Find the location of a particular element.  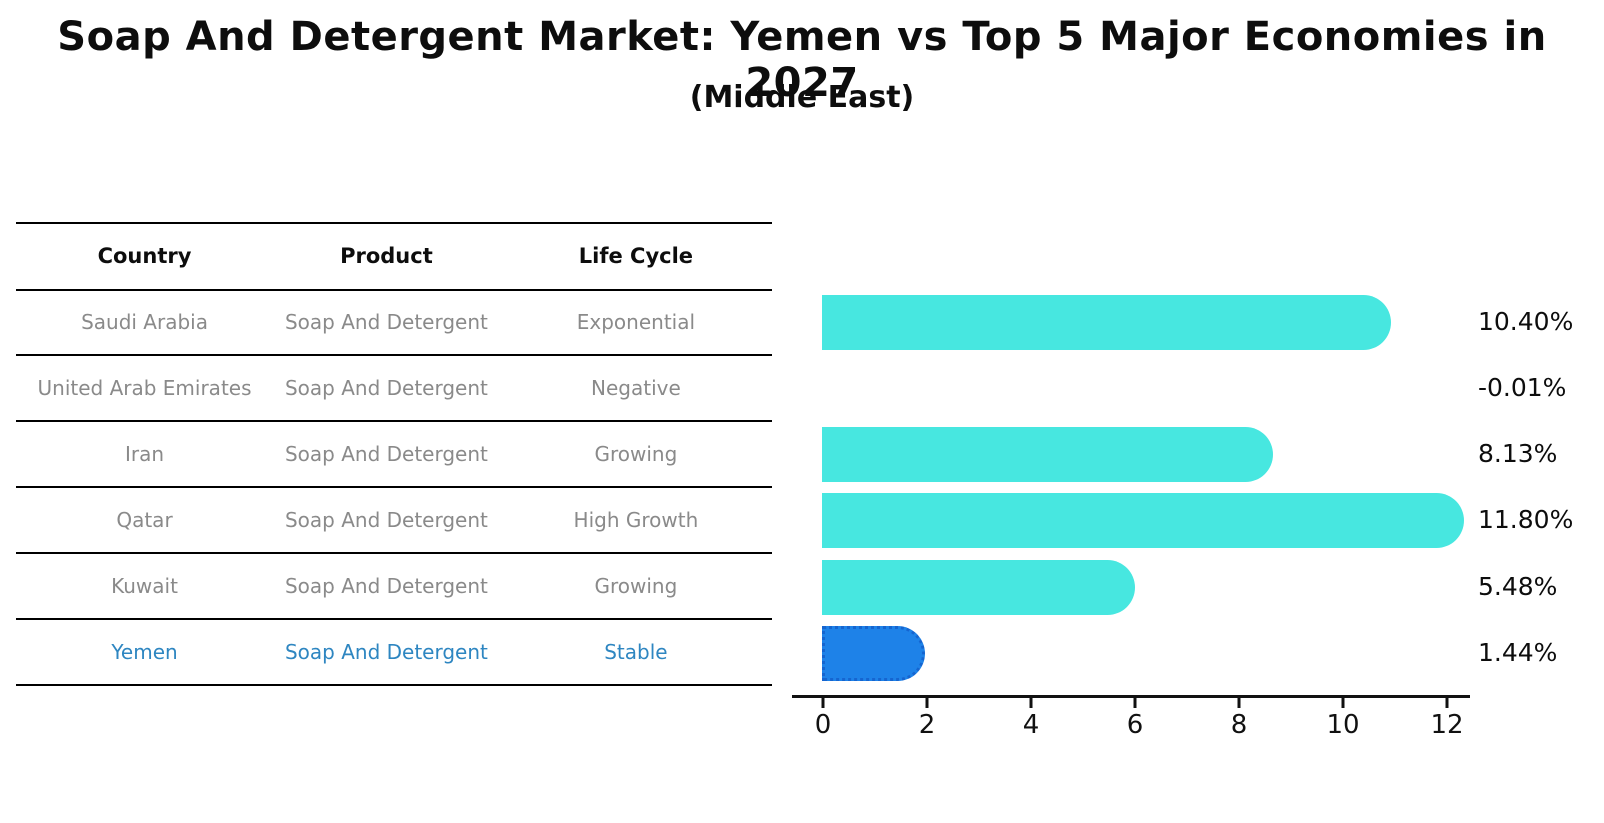

country-cell: Saudi Arabia is located at coordinates (144, 322).